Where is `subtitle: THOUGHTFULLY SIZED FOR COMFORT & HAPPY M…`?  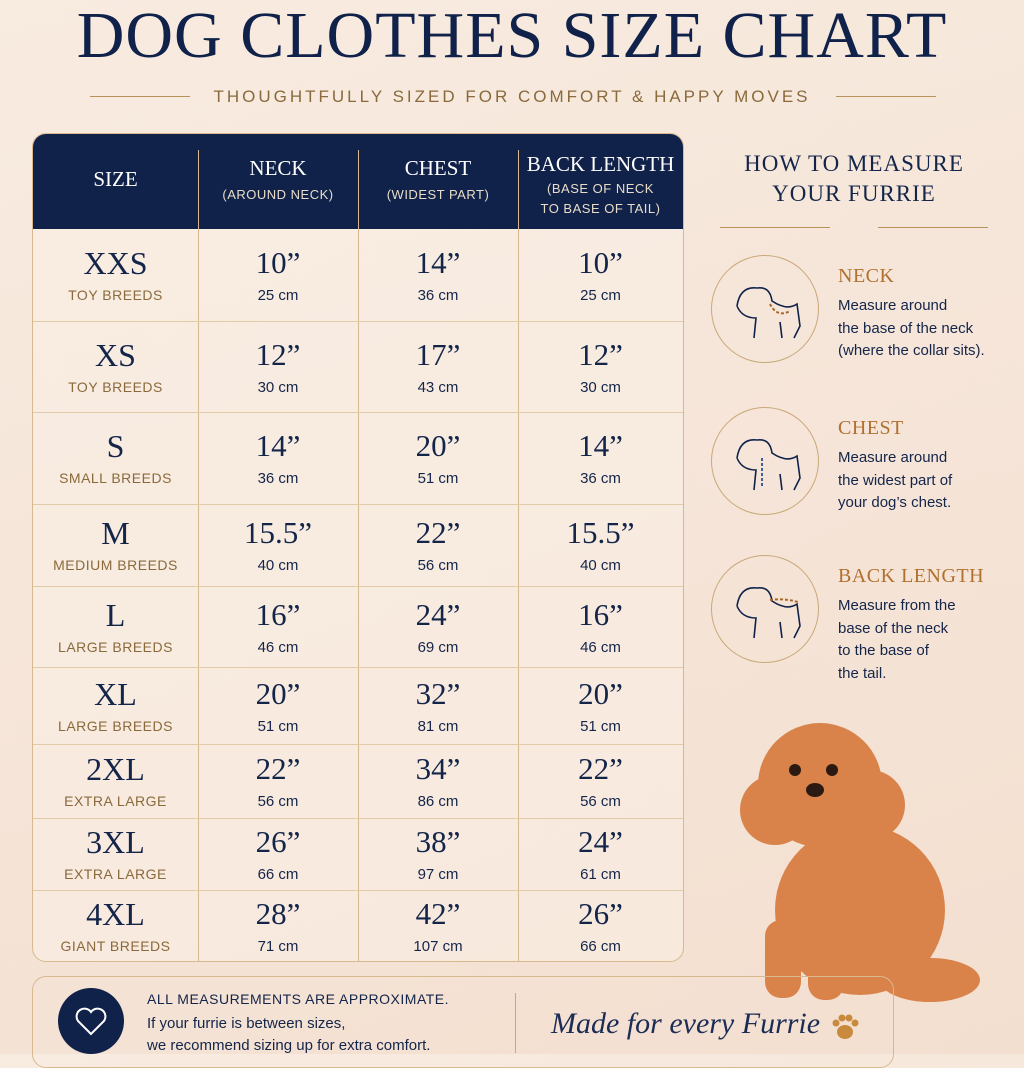 subtitle: THOUGHTFULLY SIZED FOR COMFORT & HAPPY M… is located at coordinates (512, 96).